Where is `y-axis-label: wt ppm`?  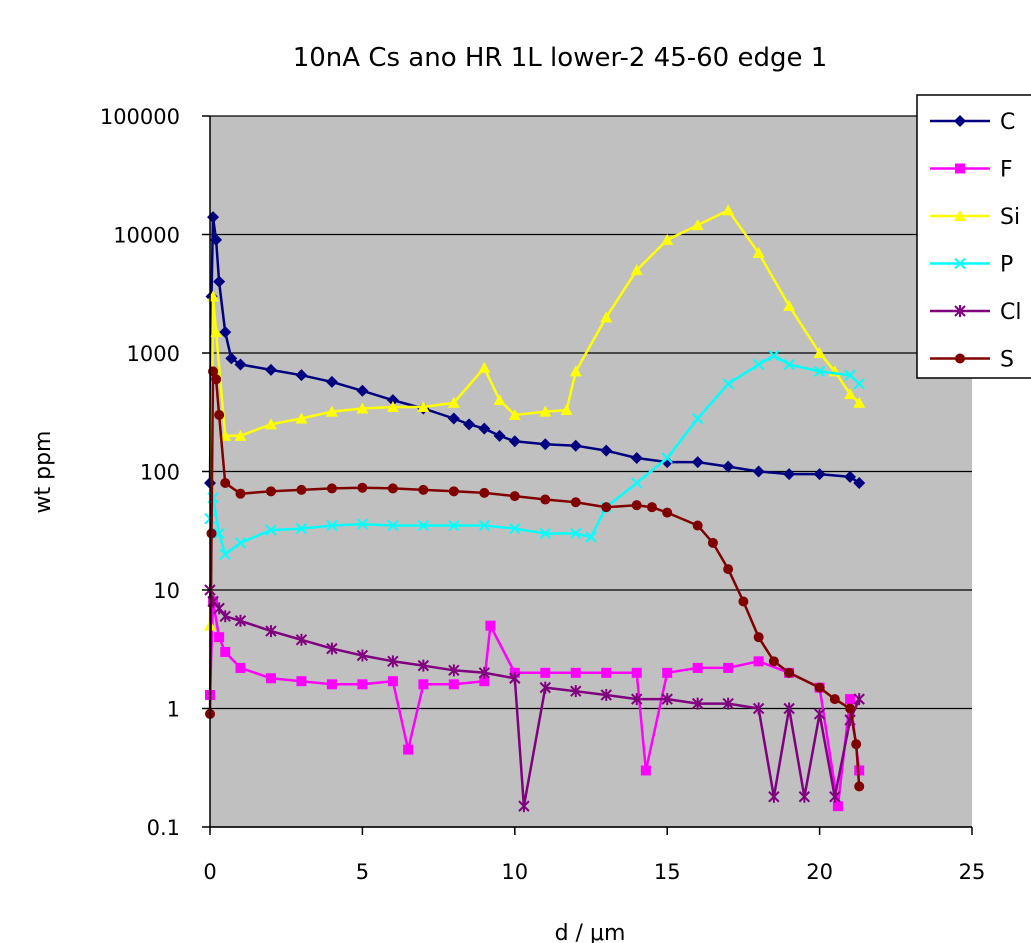
y-axis-label: wt ppm is located at coordinates (43, 472).